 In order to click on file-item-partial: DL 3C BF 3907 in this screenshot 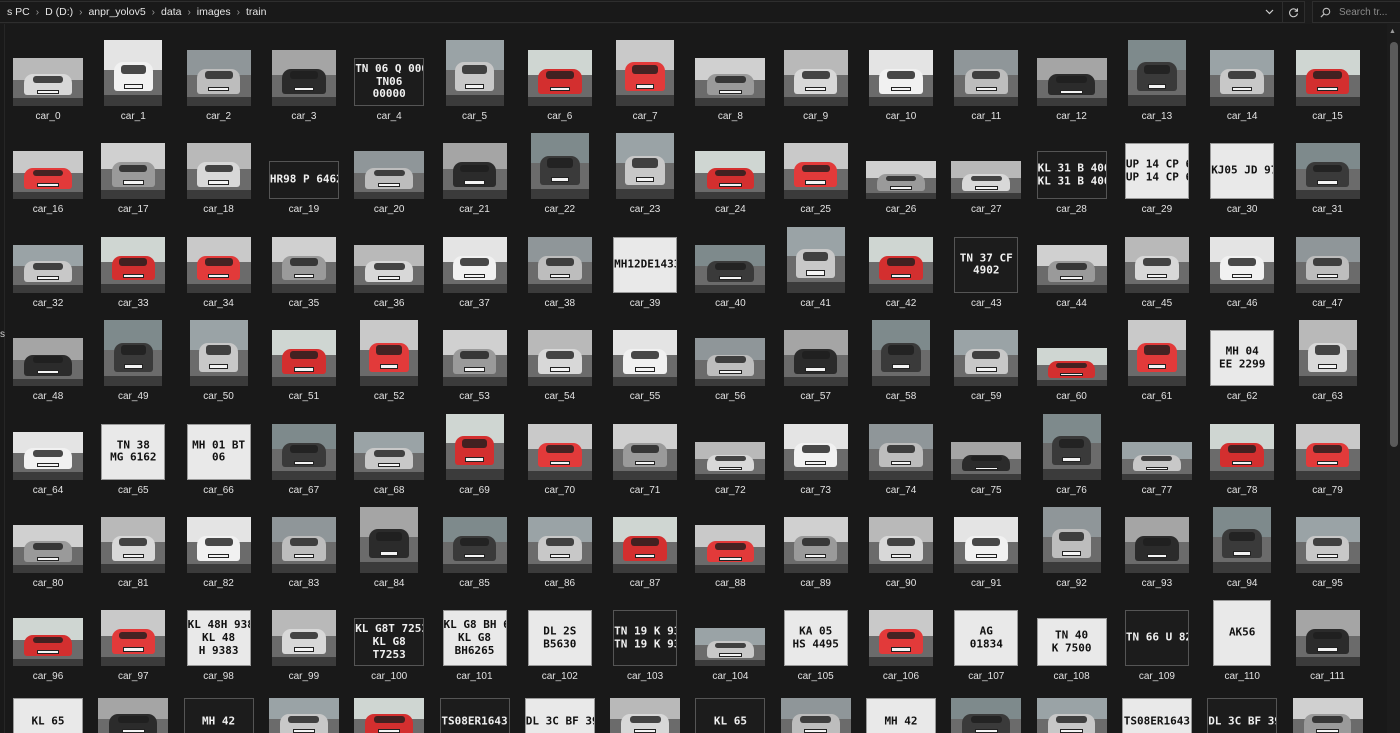, I will do `click(560, 704)`.